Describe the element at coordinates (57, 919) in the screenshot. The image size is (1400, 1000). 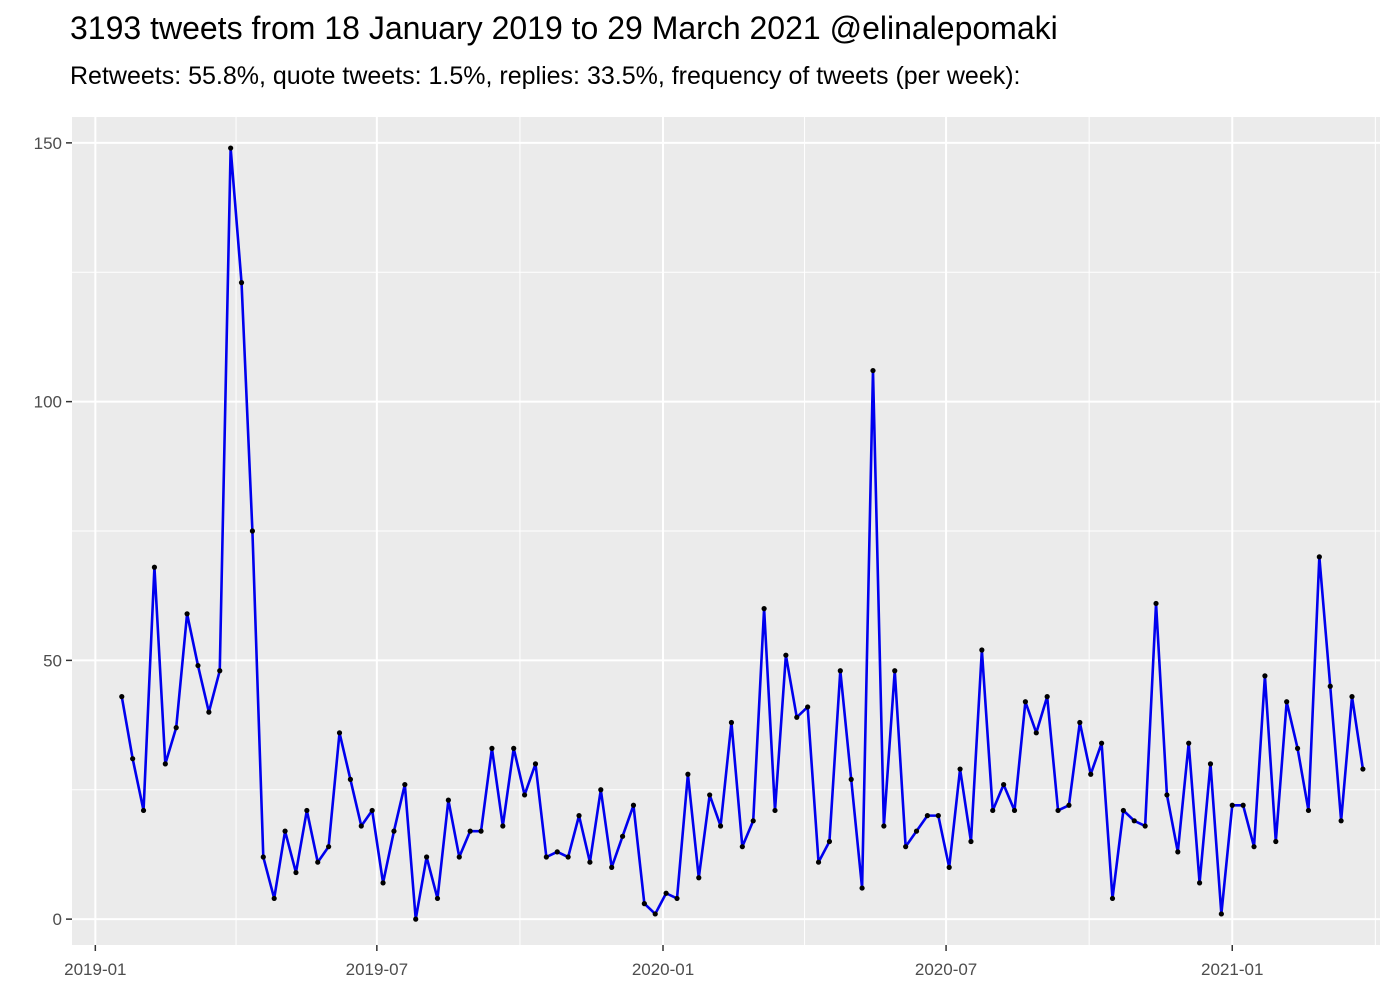
I see `y-tick-label: 0` at that location.